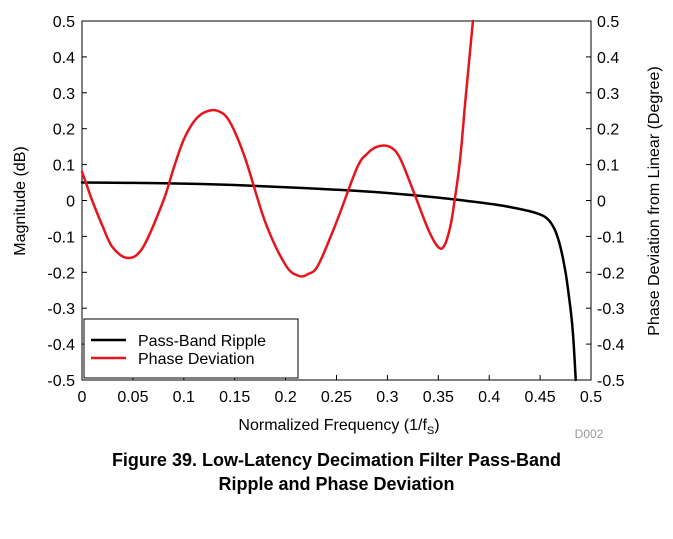 Image resolution: width=673 pixels, height=539 pixels. What do you see at coordinates (202, 341) in the screenshot?
I see `legend-label-pass-band: Pass-Band Ripple` at bounding box center [202, 341].